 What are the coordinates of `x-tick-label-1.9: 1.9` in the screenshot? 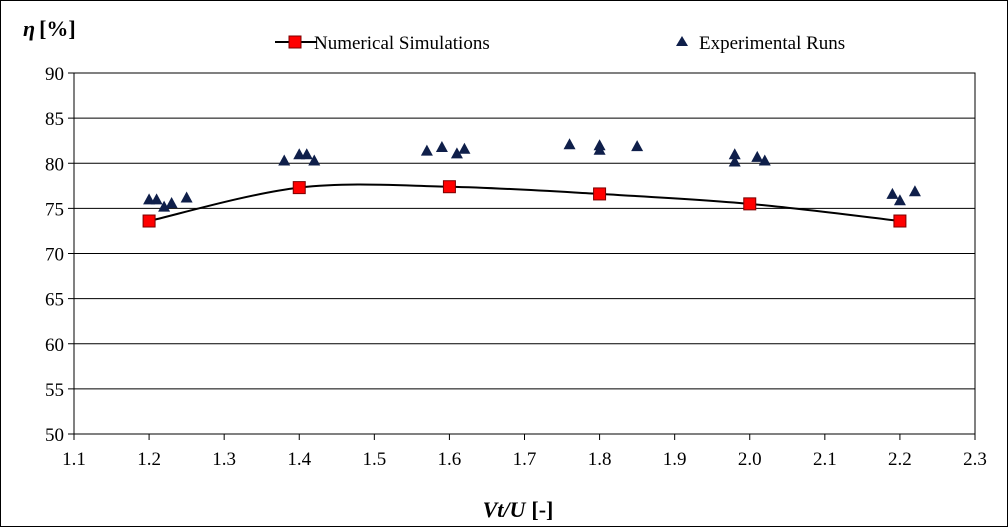 It's located at (675, 459).